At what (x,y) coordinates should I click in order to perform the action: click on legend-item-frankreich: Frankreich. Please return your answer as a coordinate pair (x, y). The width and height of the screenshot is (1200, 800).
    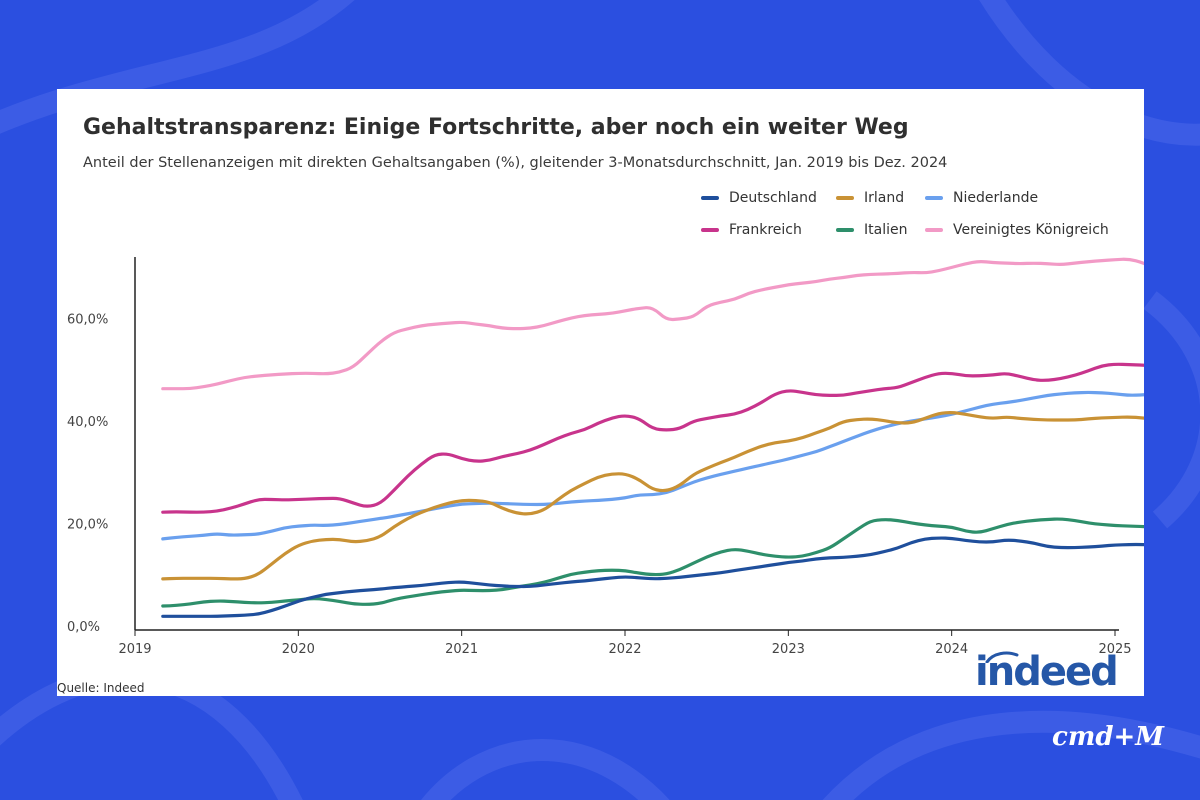
    Looking at the image, I should click on (751, 230).